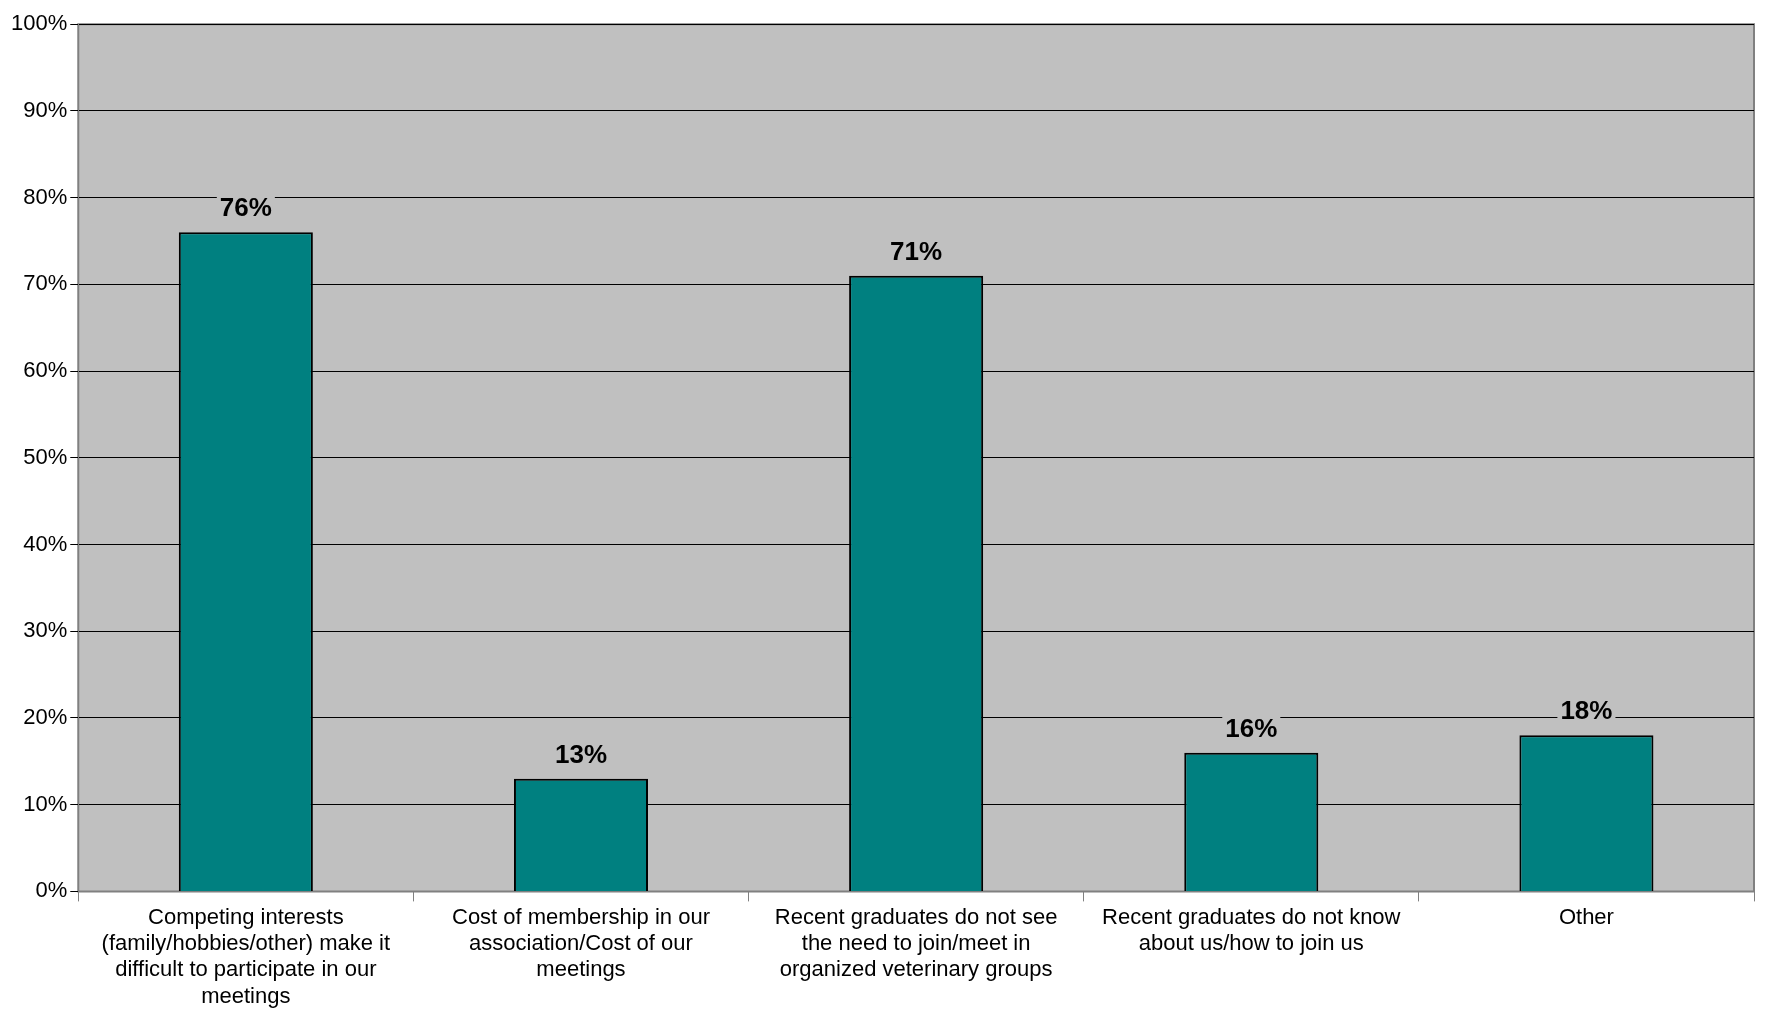 Image resolution: width=1766 pixels, height=1027 pixels. I want to click on x-tick-label: Other, so click(1586, 916).